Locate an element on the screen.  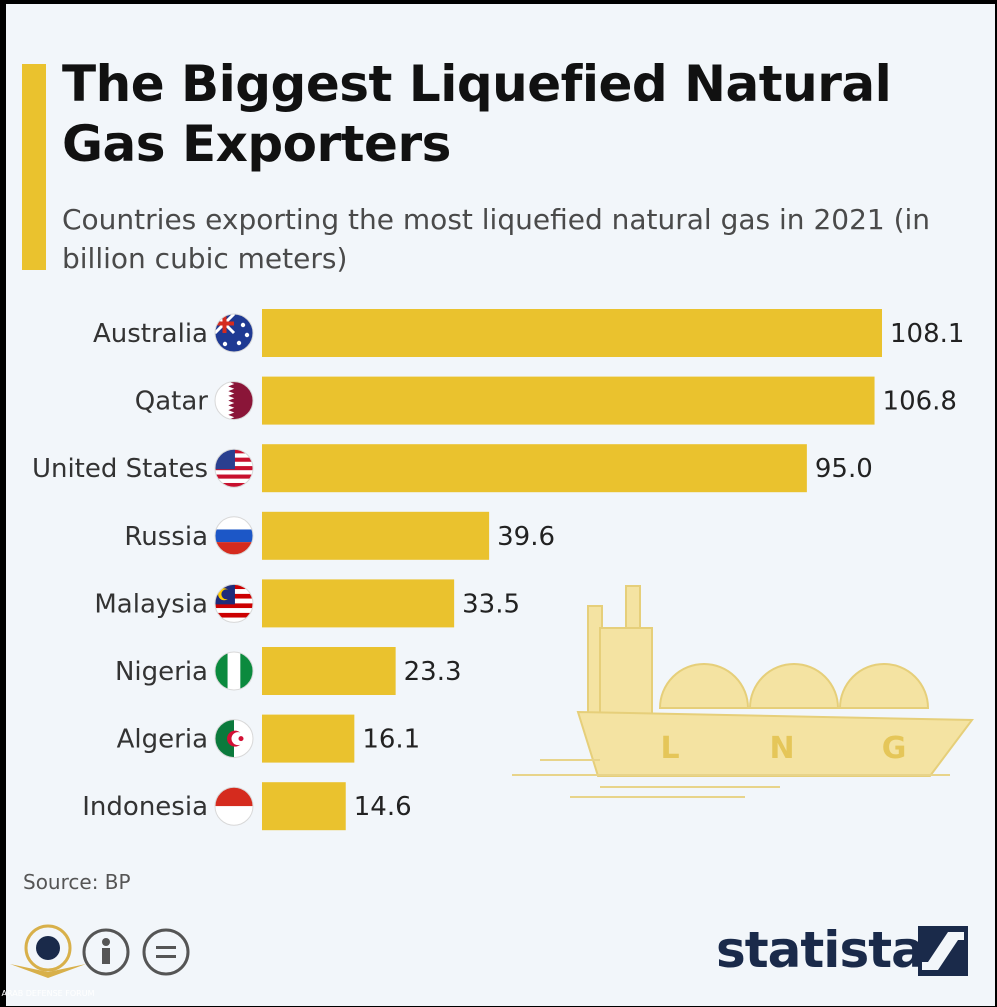
source-note: Source: BP is located at coordinates (77, 882).